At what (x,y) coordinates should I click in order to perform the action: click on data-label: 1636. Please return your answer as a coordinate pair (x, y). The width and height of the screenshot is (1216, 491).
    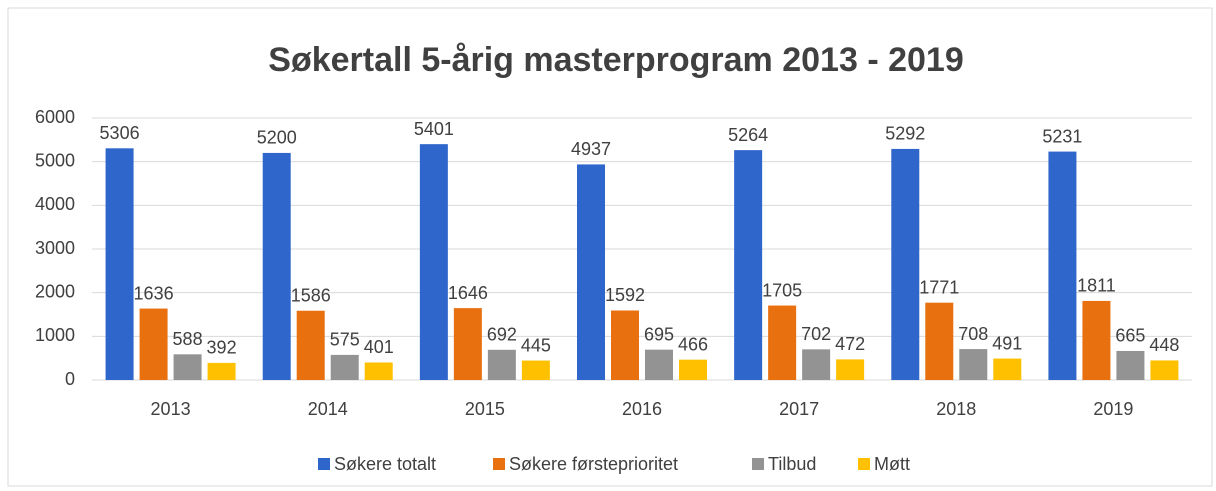
    Looking at the image, I should click on (154, 293).